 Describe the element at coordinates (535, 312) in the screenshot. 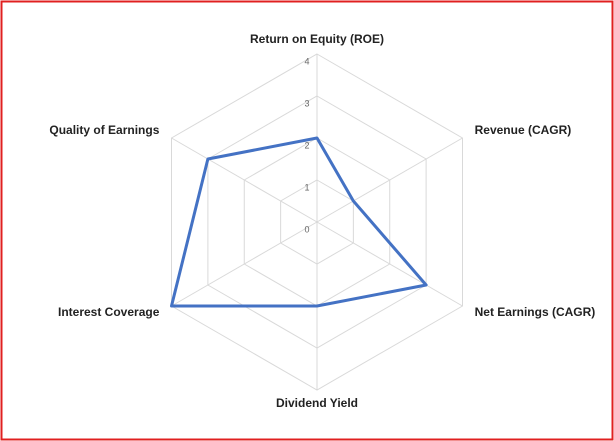

I see `category-label: Net Earnings (CAGR)` at that location.